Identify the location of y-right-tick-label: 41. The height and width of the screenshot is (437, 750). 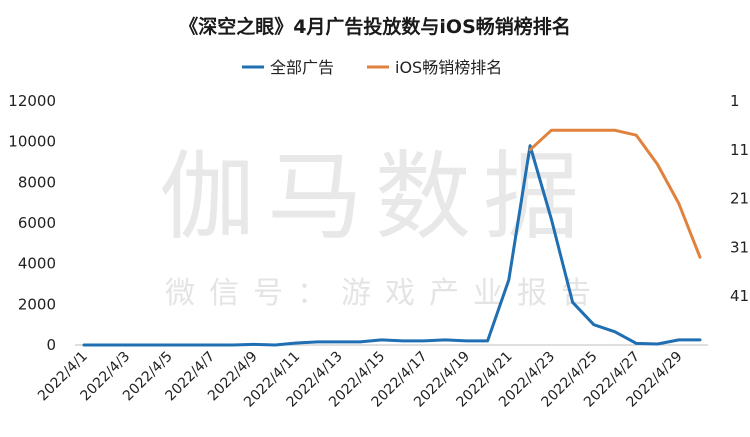
(739, 296).